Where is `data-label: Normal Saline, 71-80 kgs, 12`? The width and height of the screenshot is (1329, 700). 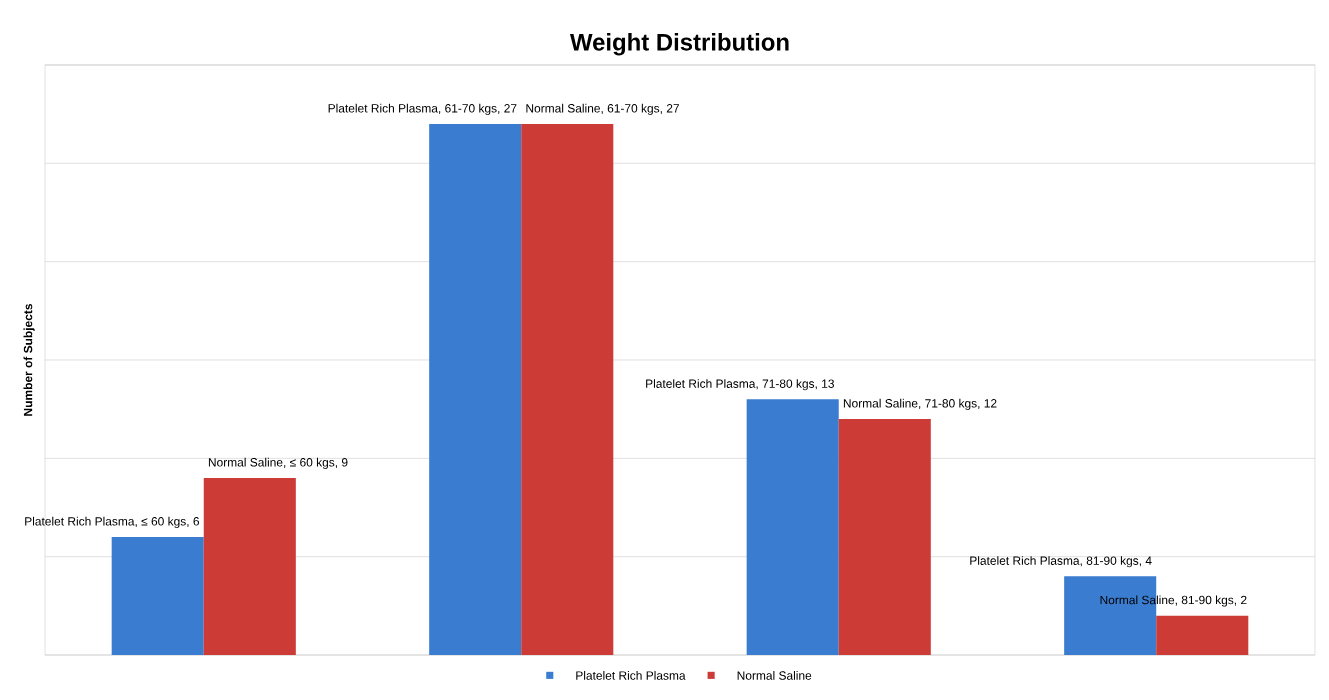
data-label: Normal Saline, 71-80 kgs, 12 is located at coordinates (920, 404).